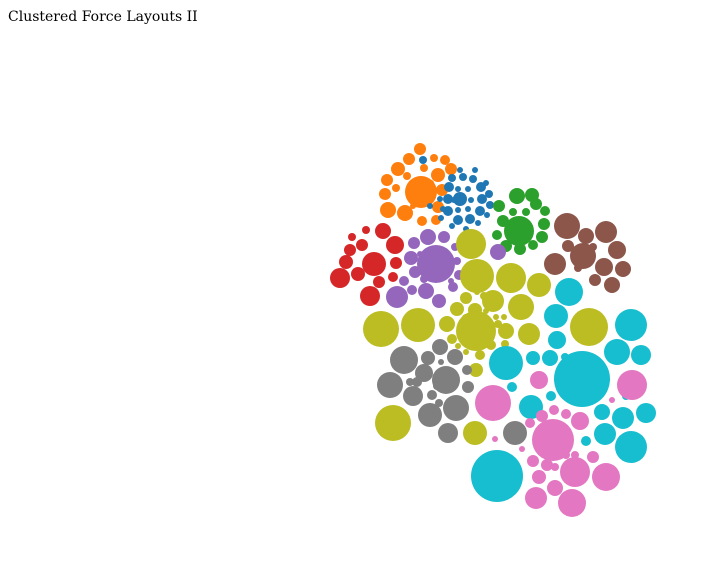  I want to click on cluster-purple, so click(446, 268).